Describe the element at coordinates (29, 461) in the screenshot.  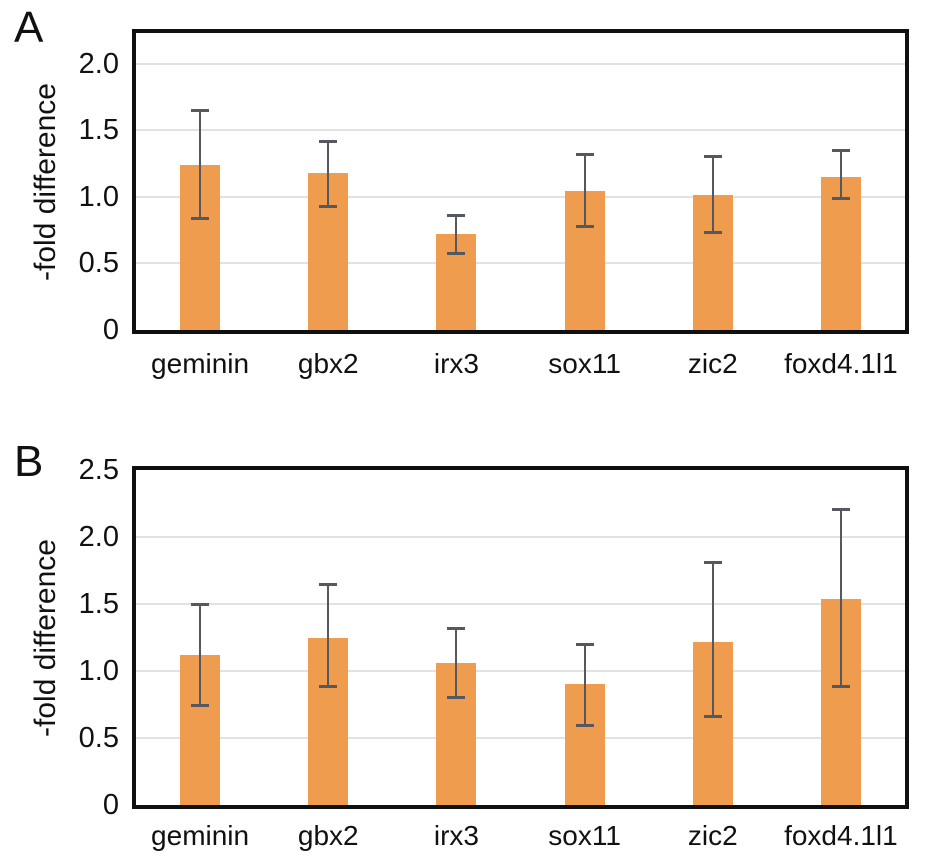
I see `panel-b-letter: B` at that location.